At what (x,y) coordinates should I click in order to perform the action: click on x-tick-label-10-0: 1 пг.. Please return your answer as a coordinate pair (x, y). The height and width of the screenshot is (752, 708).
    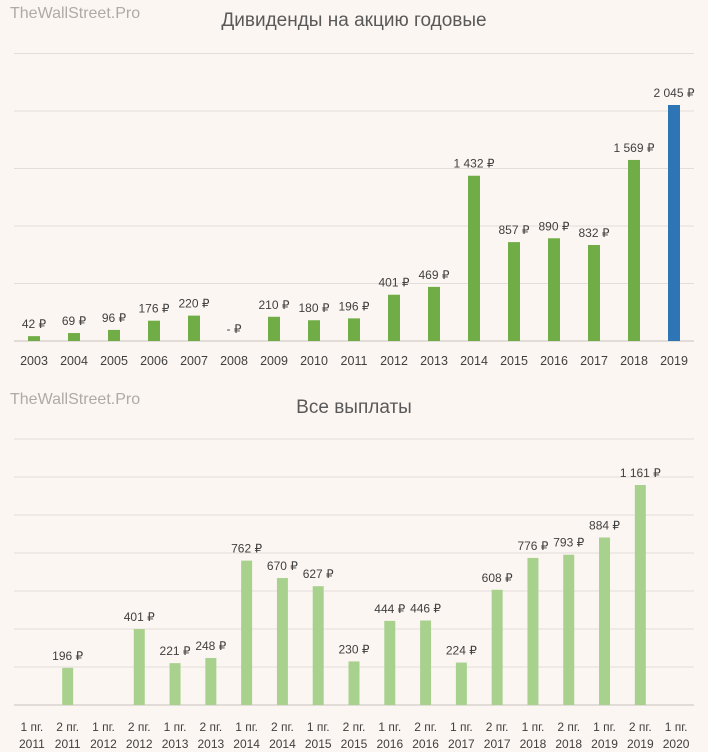
    Looking at the image, I should click on (389, 727).